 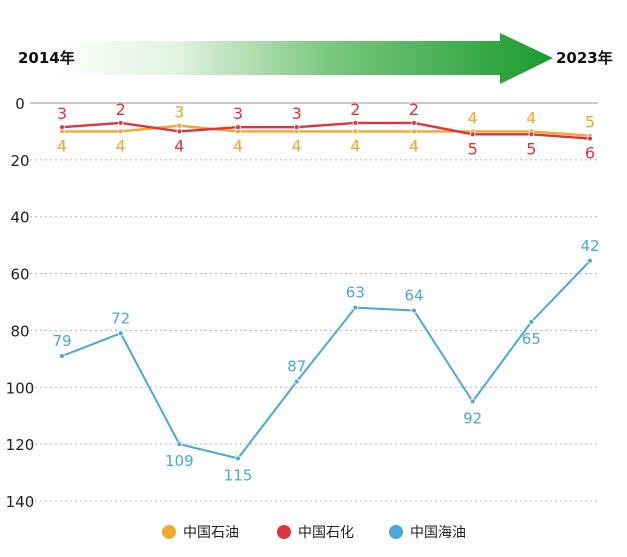 I want to click on data-label: 72, so click(x=120, y=318).